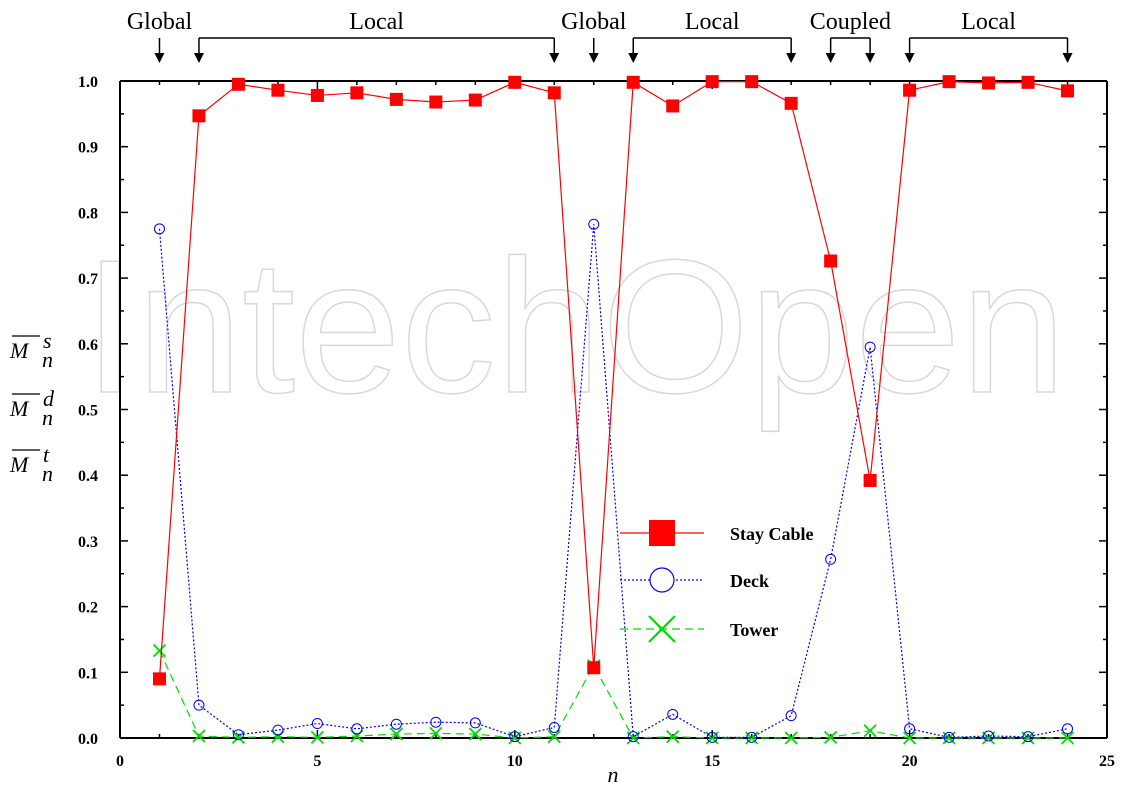 The height and width of the screenshot is (812, 1124). I want to click on y-tick-label: 0.6, so click(88, 345).